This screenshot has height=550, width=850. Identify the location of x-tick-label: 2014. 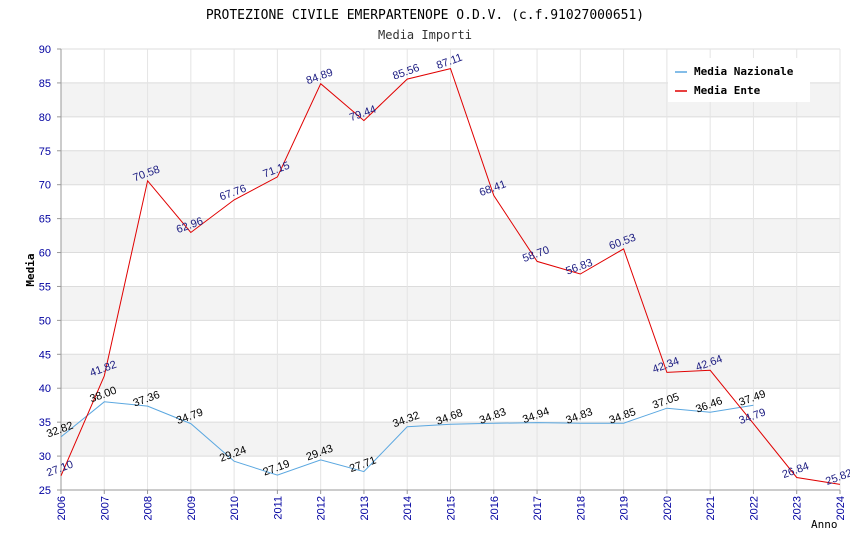
(408, 508).